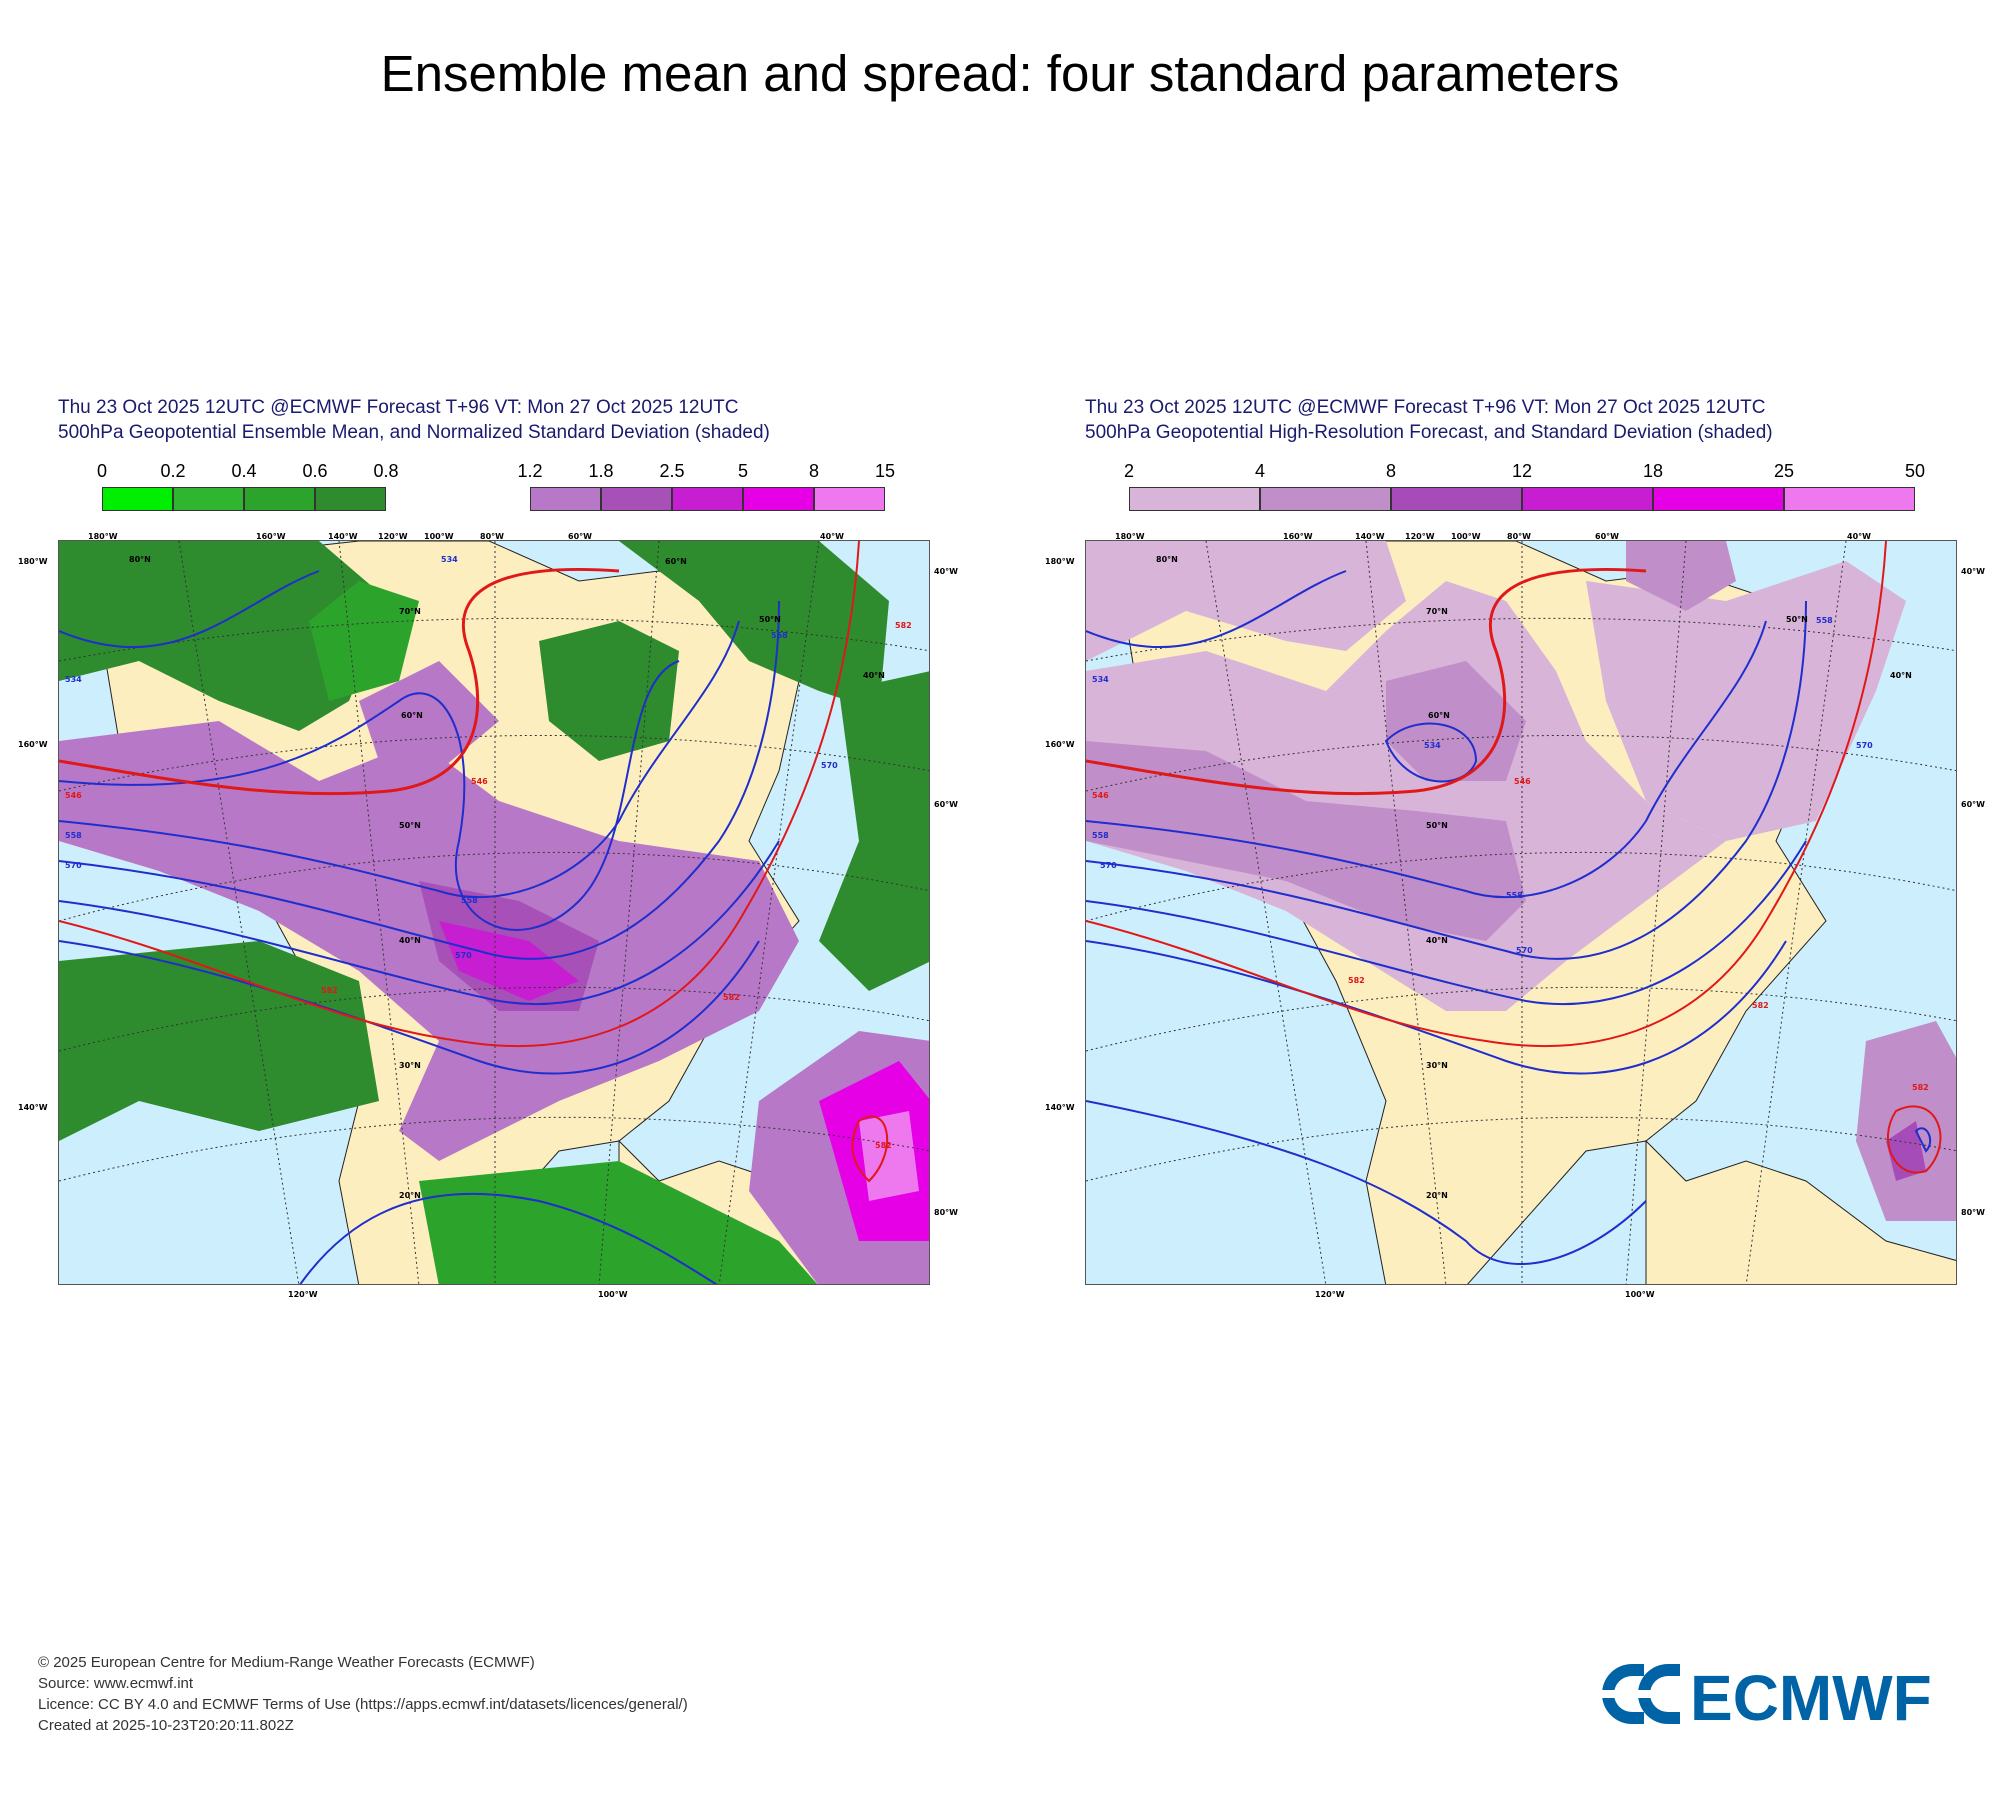  I want to click on legend-tick: 1.2, so click(530, 471).